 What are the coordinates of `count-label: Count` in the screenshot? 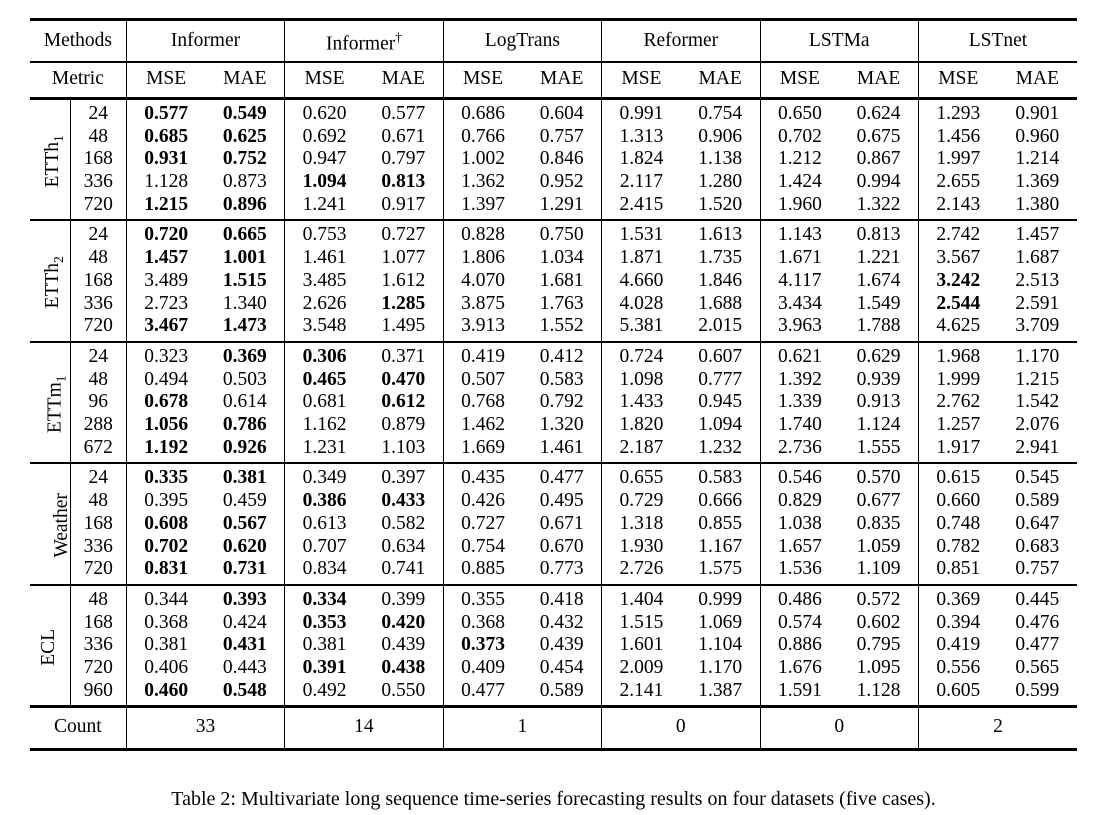 It's located at (78, 728).